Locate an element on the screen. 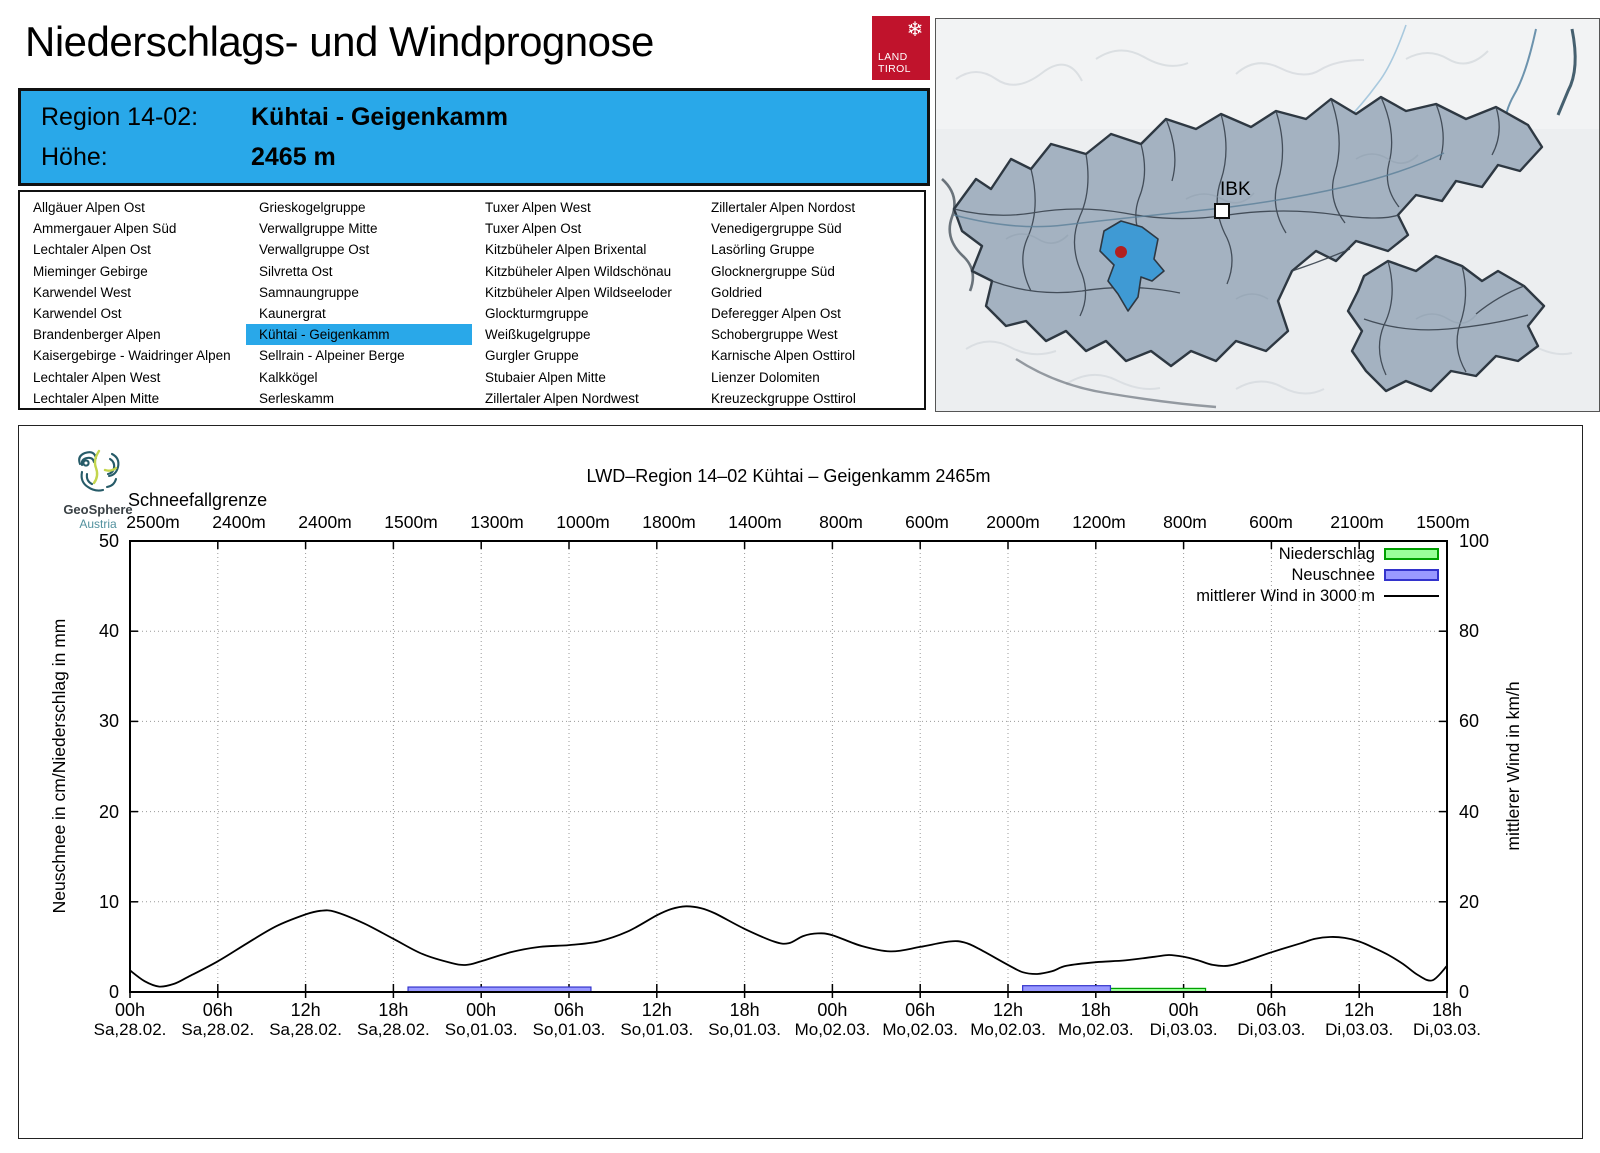 The width and height of the screenshot is (1600, 1153). region-list-item: Allgäuer Alpen Ost is located at coordinates (89, 207).